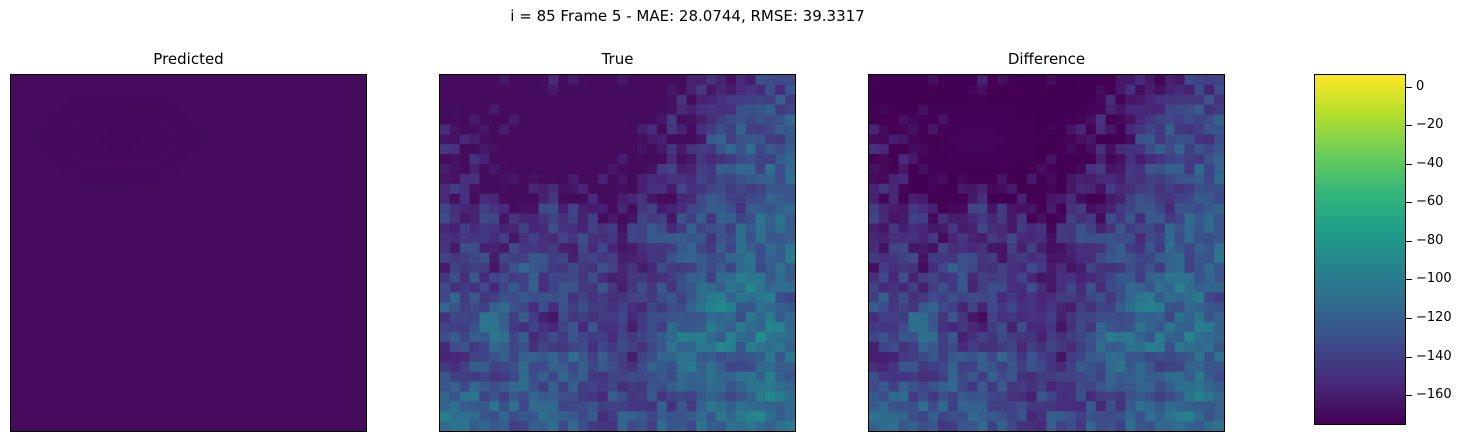 This screenshot has height=441, width=1462. Describe the element at coordinates (1409, 126) in the screenshot. I see `colorbar-tick` at that location.